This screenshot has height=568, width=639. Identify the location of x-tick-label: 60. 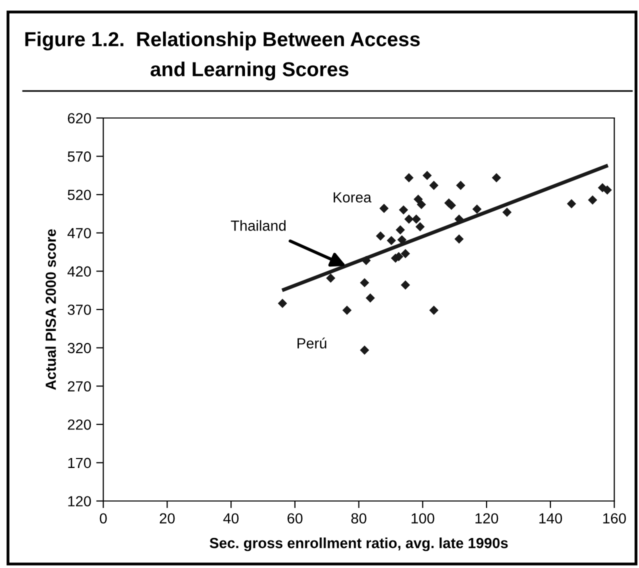
(295, 518).